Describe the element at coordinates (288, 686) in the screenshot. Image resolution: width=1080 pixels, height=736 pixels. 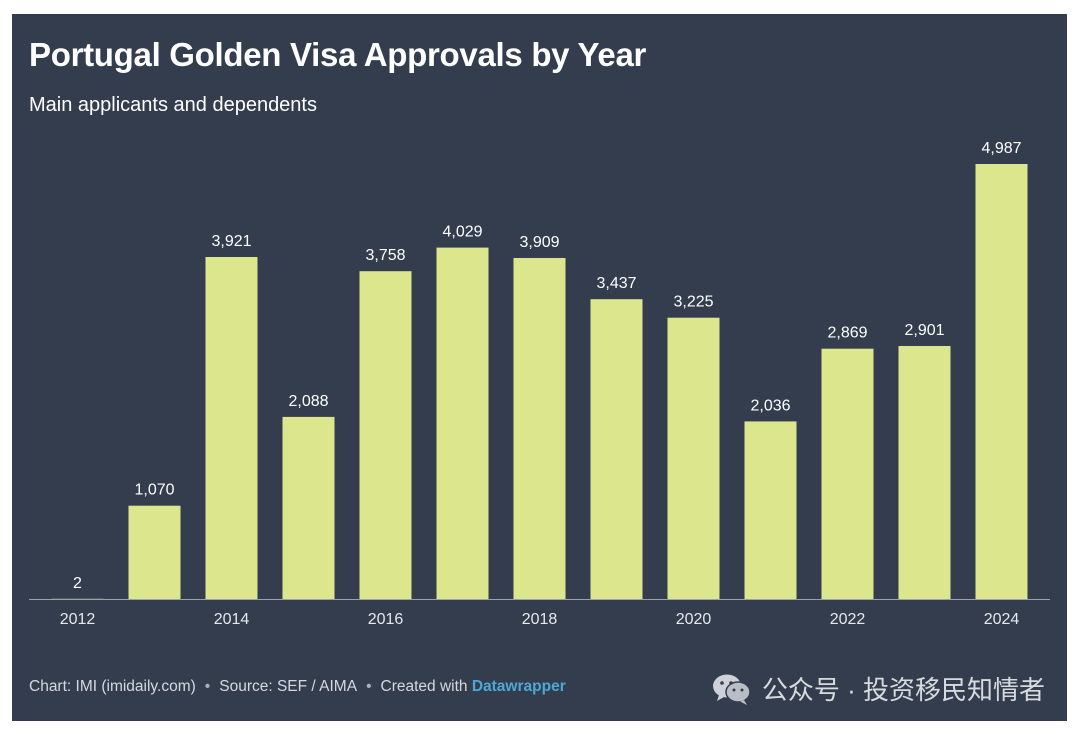
I see `source-text: Source: SEF / AIMA` at that location.